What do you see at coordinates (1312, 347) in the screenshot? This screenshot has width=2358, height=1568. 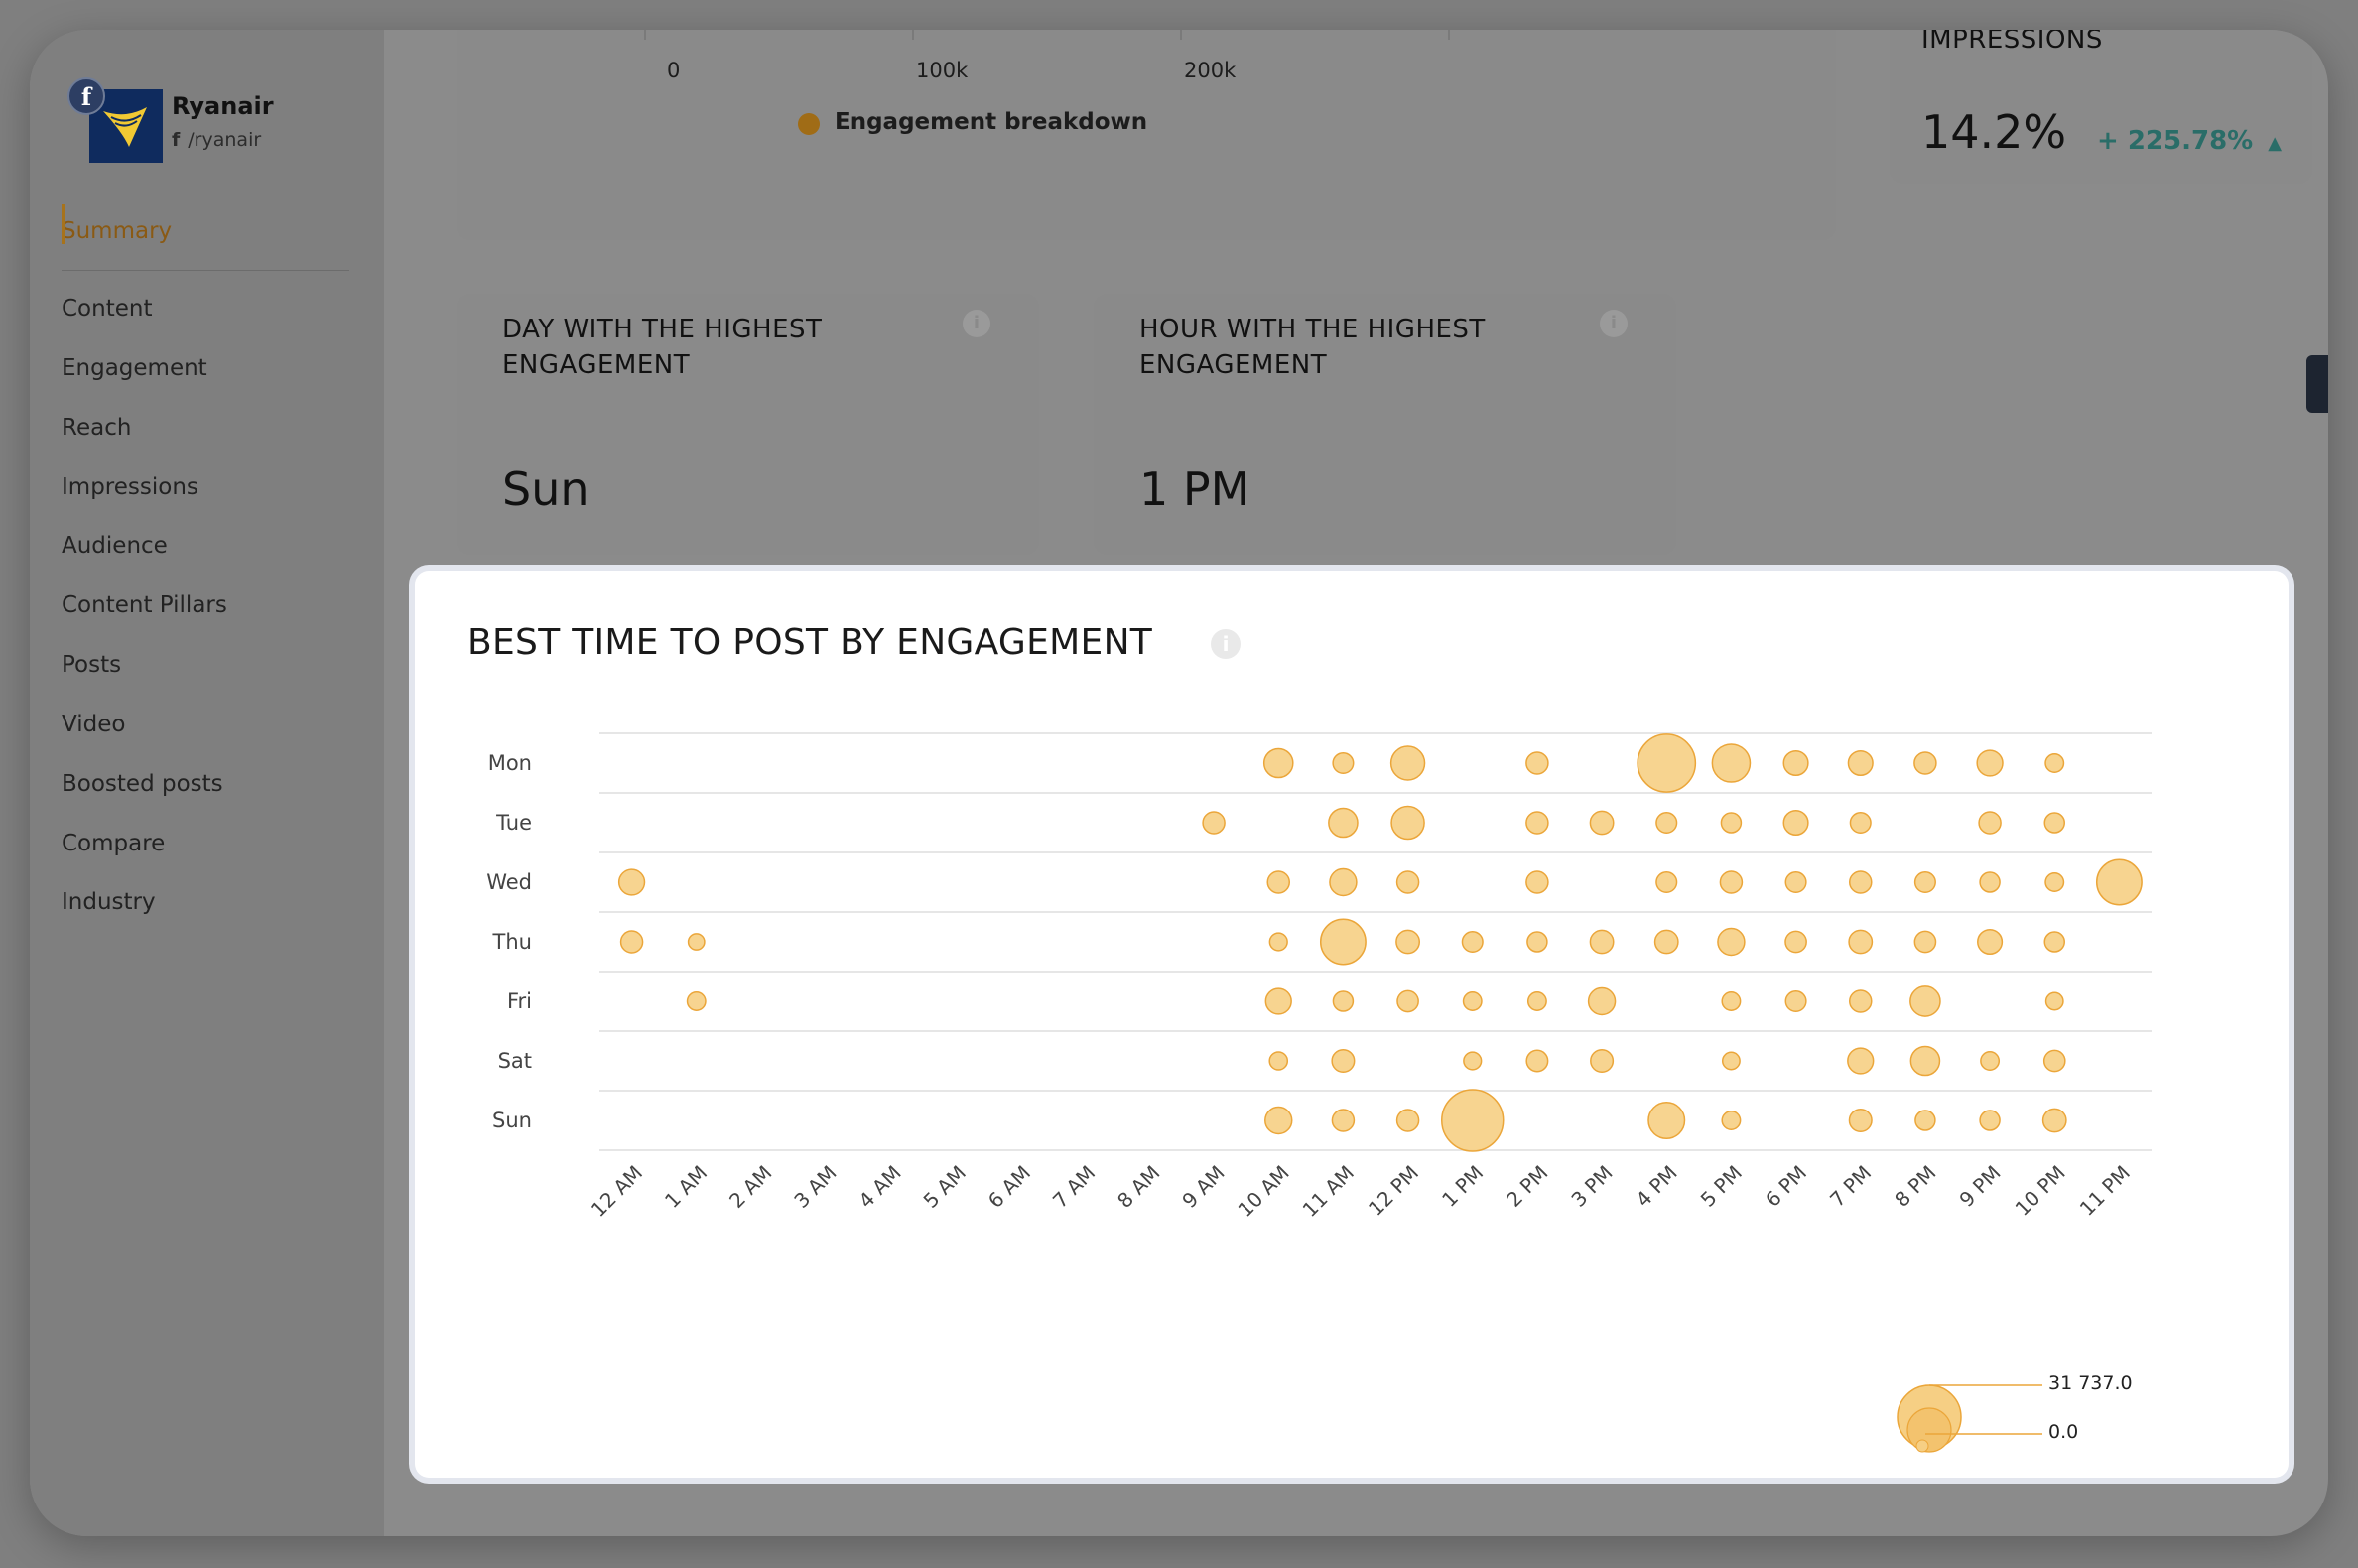 I see `hour-card-title: HOUR WITH THE HIGHEST ENGAGEMENT` at bounding box center [1312, 347].